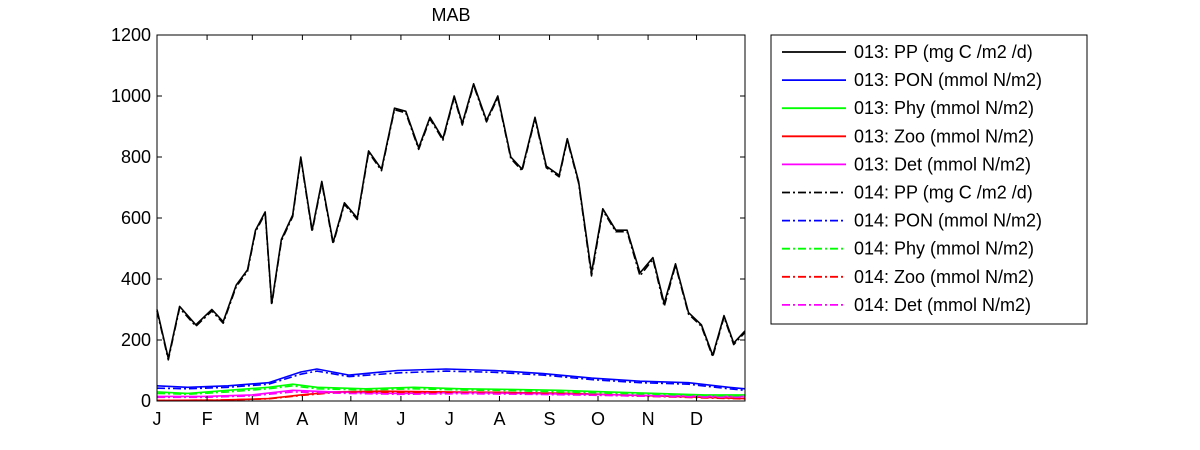  What do you see at coordinates (648, 419) in the screenshot?
I see `x-tick-label: N` at bounding box center [648, 419].